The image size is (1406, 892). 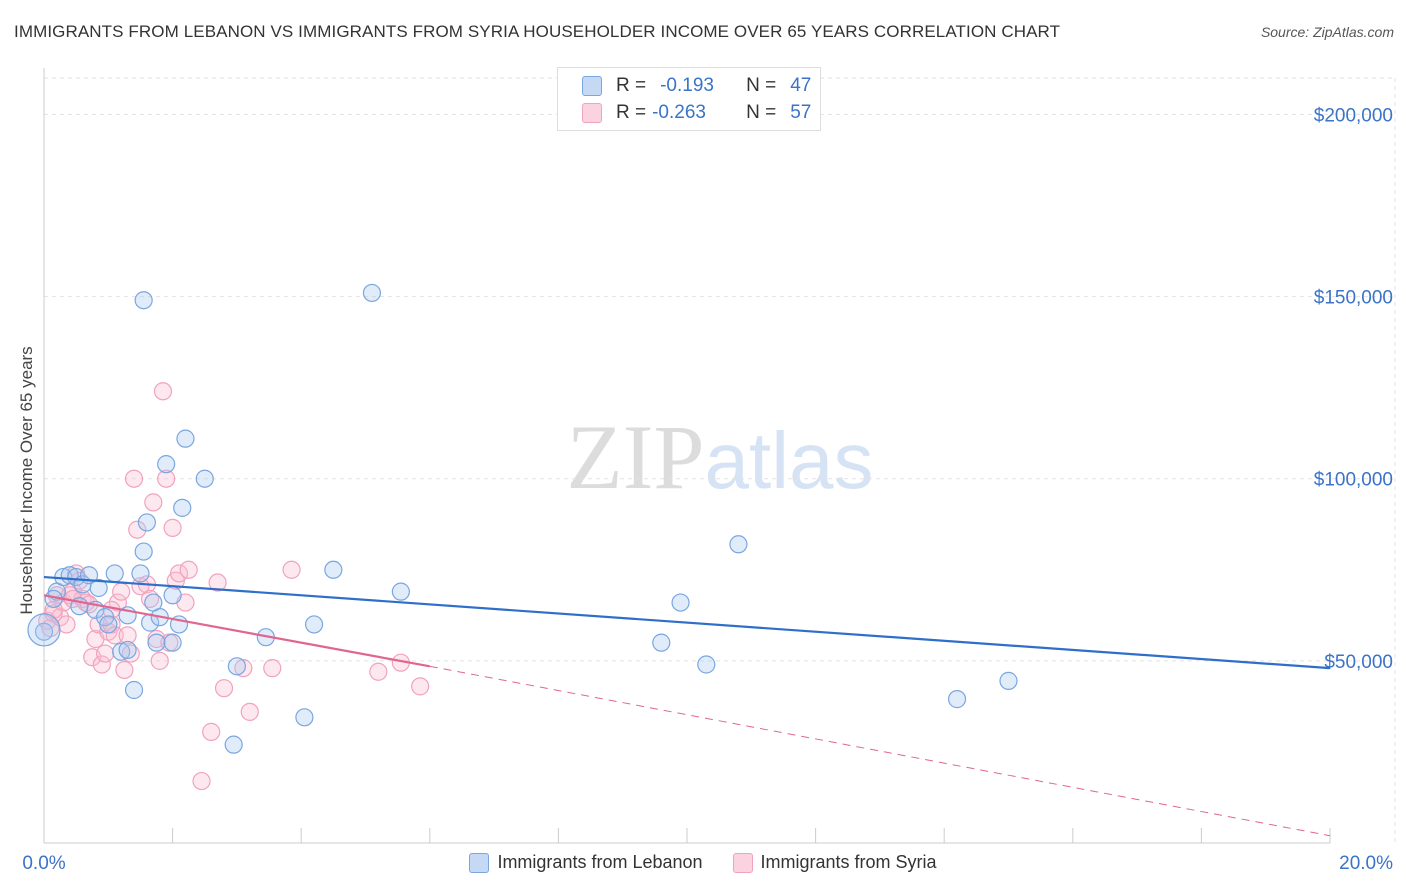 I want to click on stats-row-lebanon: R = -0.193 N = 47, so click(x=696, y=86).